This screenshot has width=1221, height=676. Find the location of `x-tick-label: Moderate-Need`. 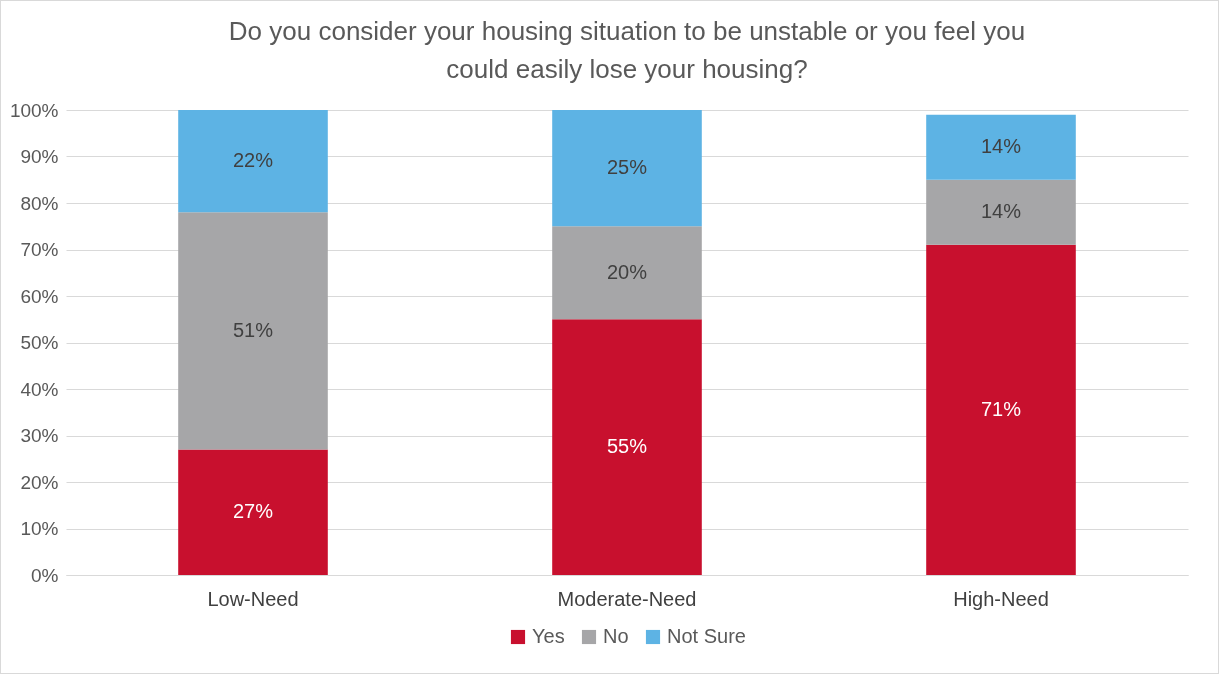

x-tick-label: Moderate-Need is located at coordinates (627, 598).